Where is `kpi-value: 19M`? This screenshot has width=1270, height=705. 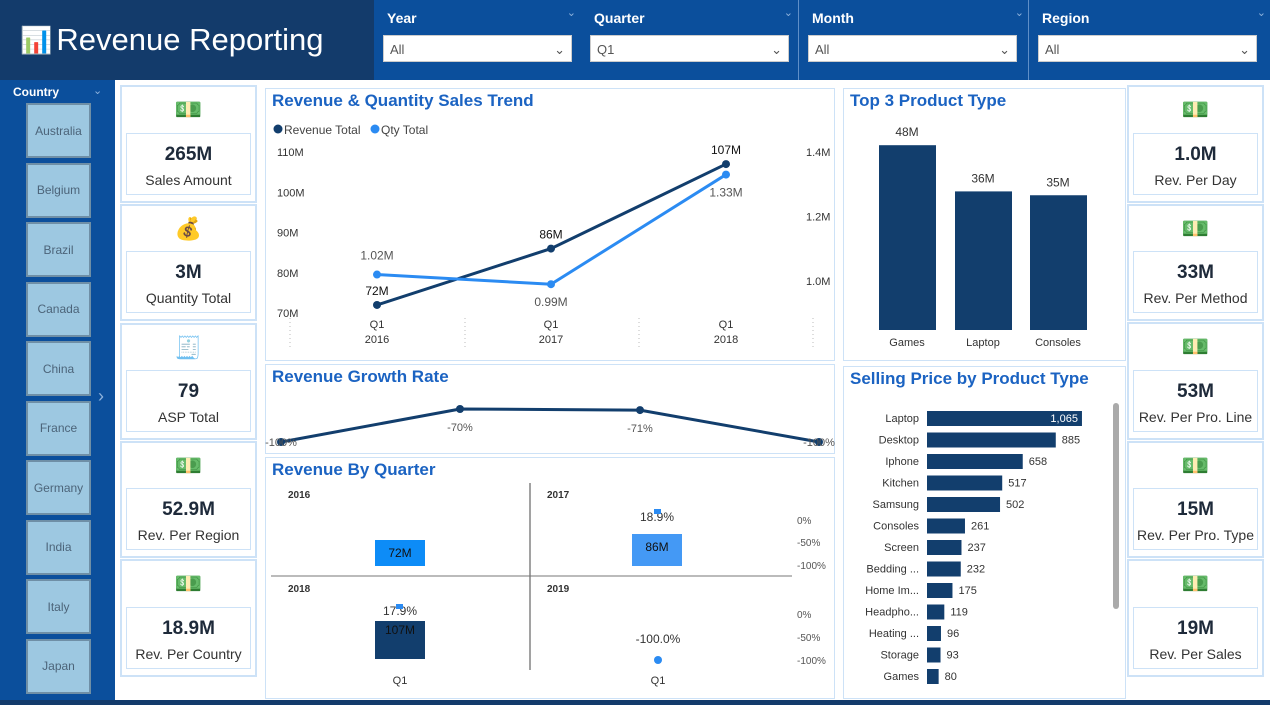
kpi-value: 19M is located at coordinates (1195, 628).